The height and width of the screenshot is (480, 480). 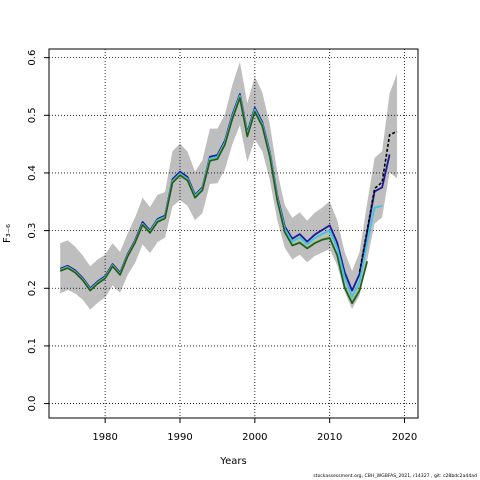 I want to click on x-axis-title: Years, so click(x=232, y=461).